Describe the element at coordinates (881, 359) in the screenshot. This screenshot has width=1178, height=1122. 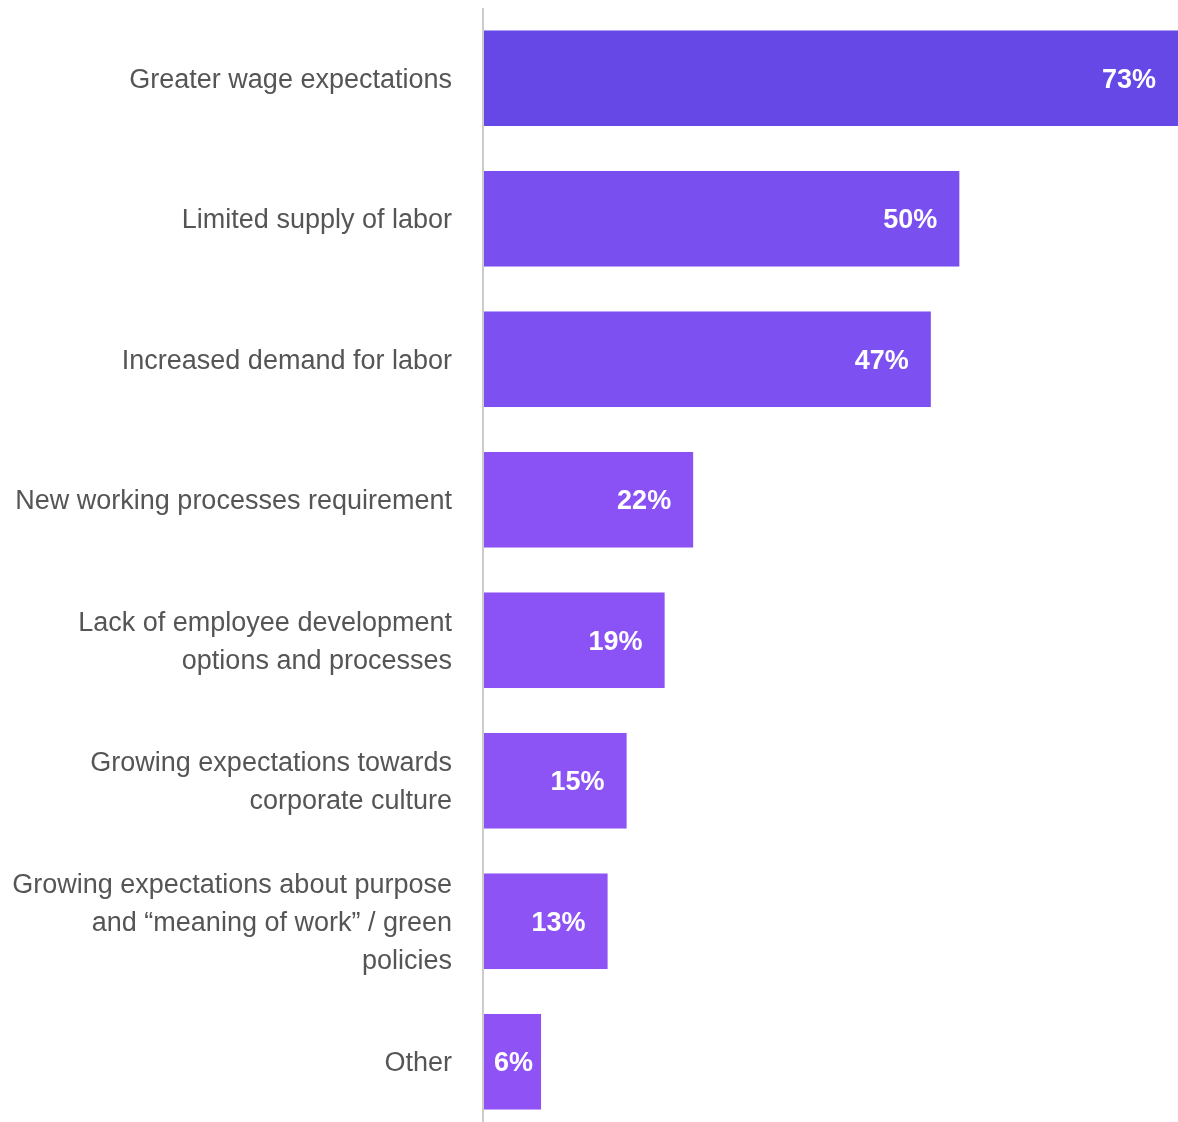
I see `data-label: 47%` at that location.